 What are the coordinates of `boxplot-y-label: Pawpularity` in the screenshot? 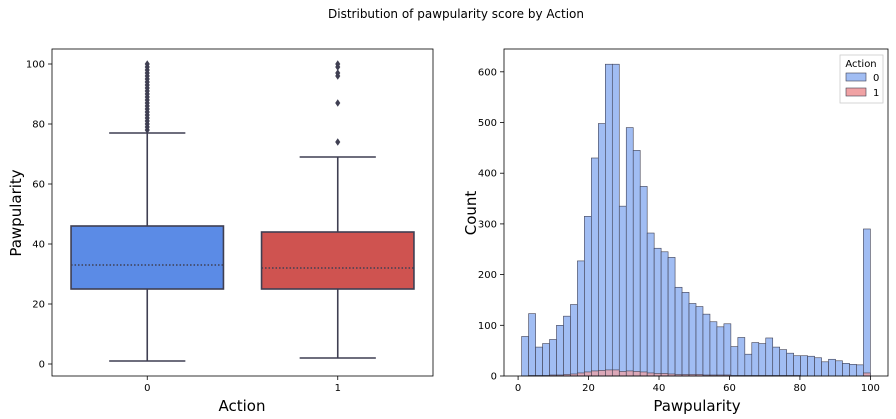 It's located at (16, 212).